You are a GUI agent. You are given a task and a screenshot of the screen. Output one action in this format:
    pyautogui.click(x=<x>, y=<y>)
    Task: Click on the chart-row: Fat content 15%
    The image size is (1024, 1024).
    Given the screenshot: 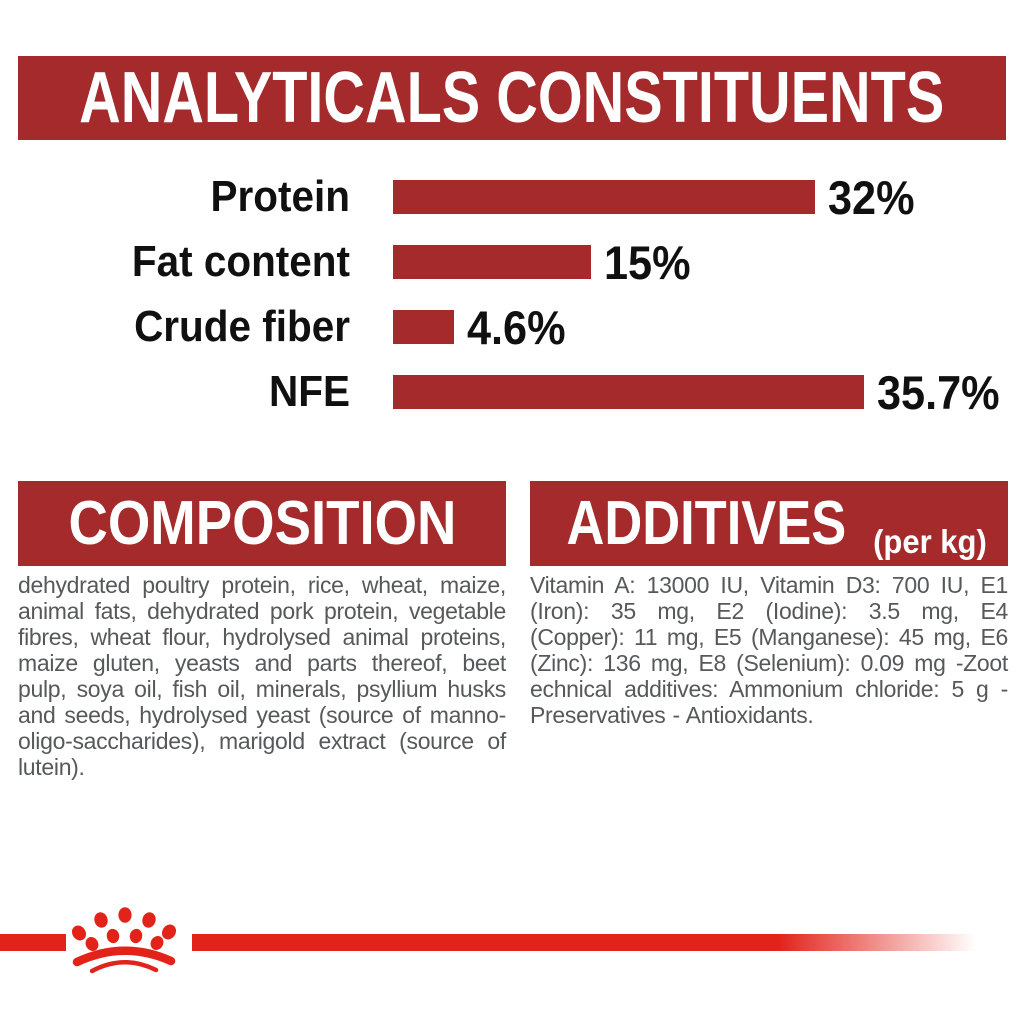 What is the action you would take?
    pyautogui.click(x=512, y=262)
    